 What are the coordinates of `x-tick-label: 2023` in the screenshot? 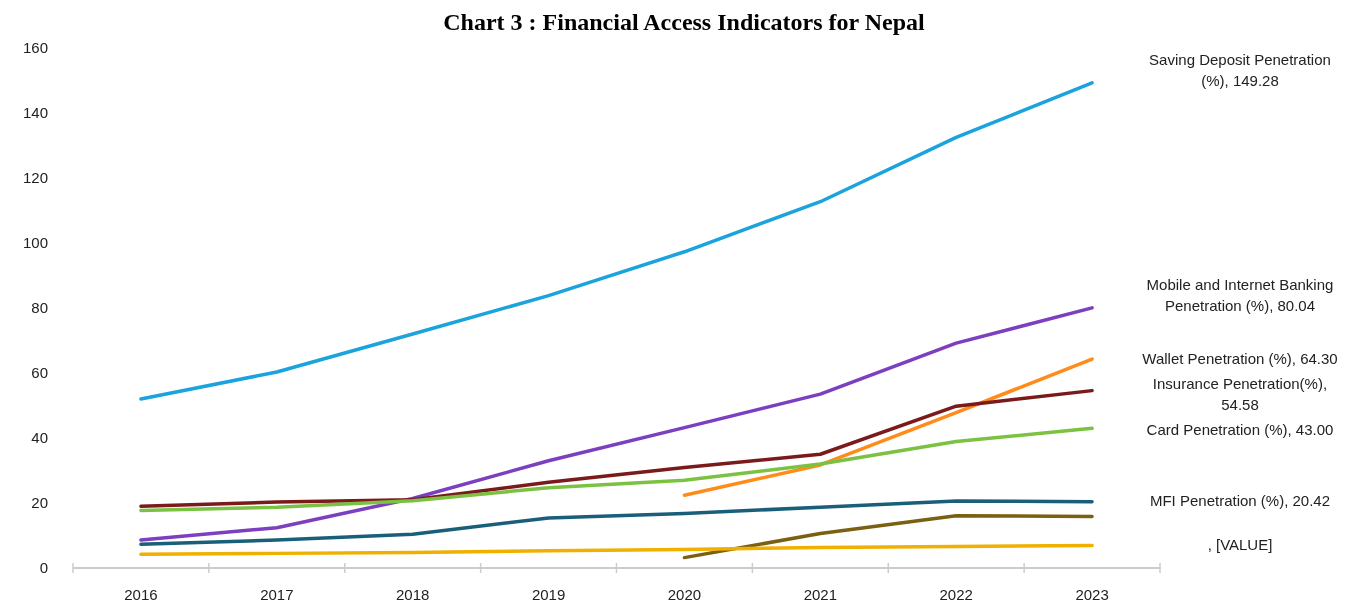 It's located at (1092, 594).